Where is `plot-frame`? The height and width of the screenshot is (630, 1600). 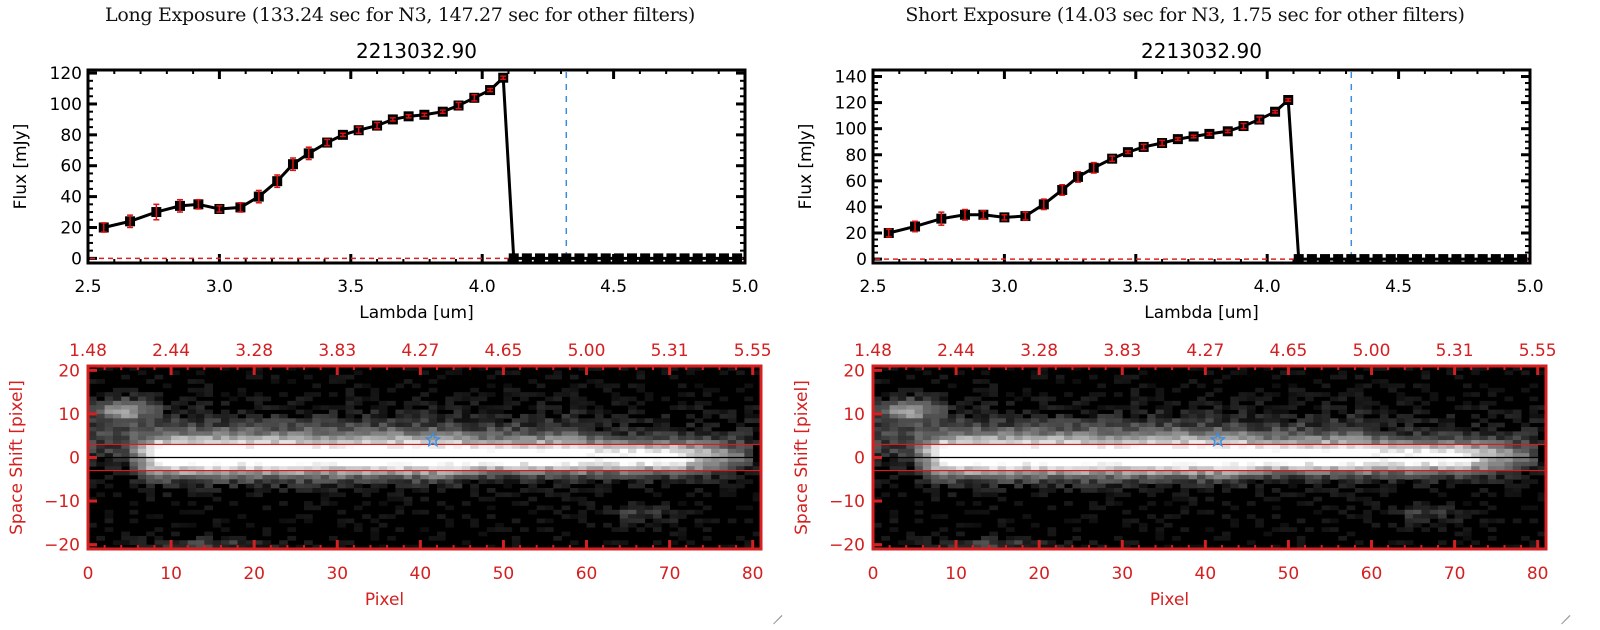
plot-frame is located at coordinates (416, 166).